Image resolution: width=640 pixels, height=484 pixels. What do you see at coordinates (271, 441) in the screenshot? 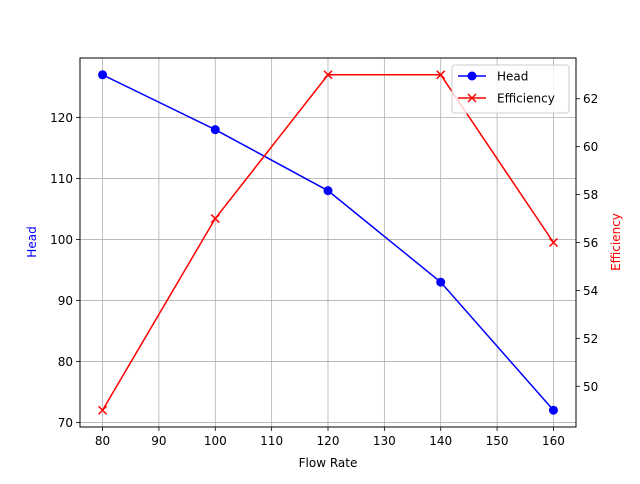
I see `x-tick-label: 110` at bounding box center [271, 441].